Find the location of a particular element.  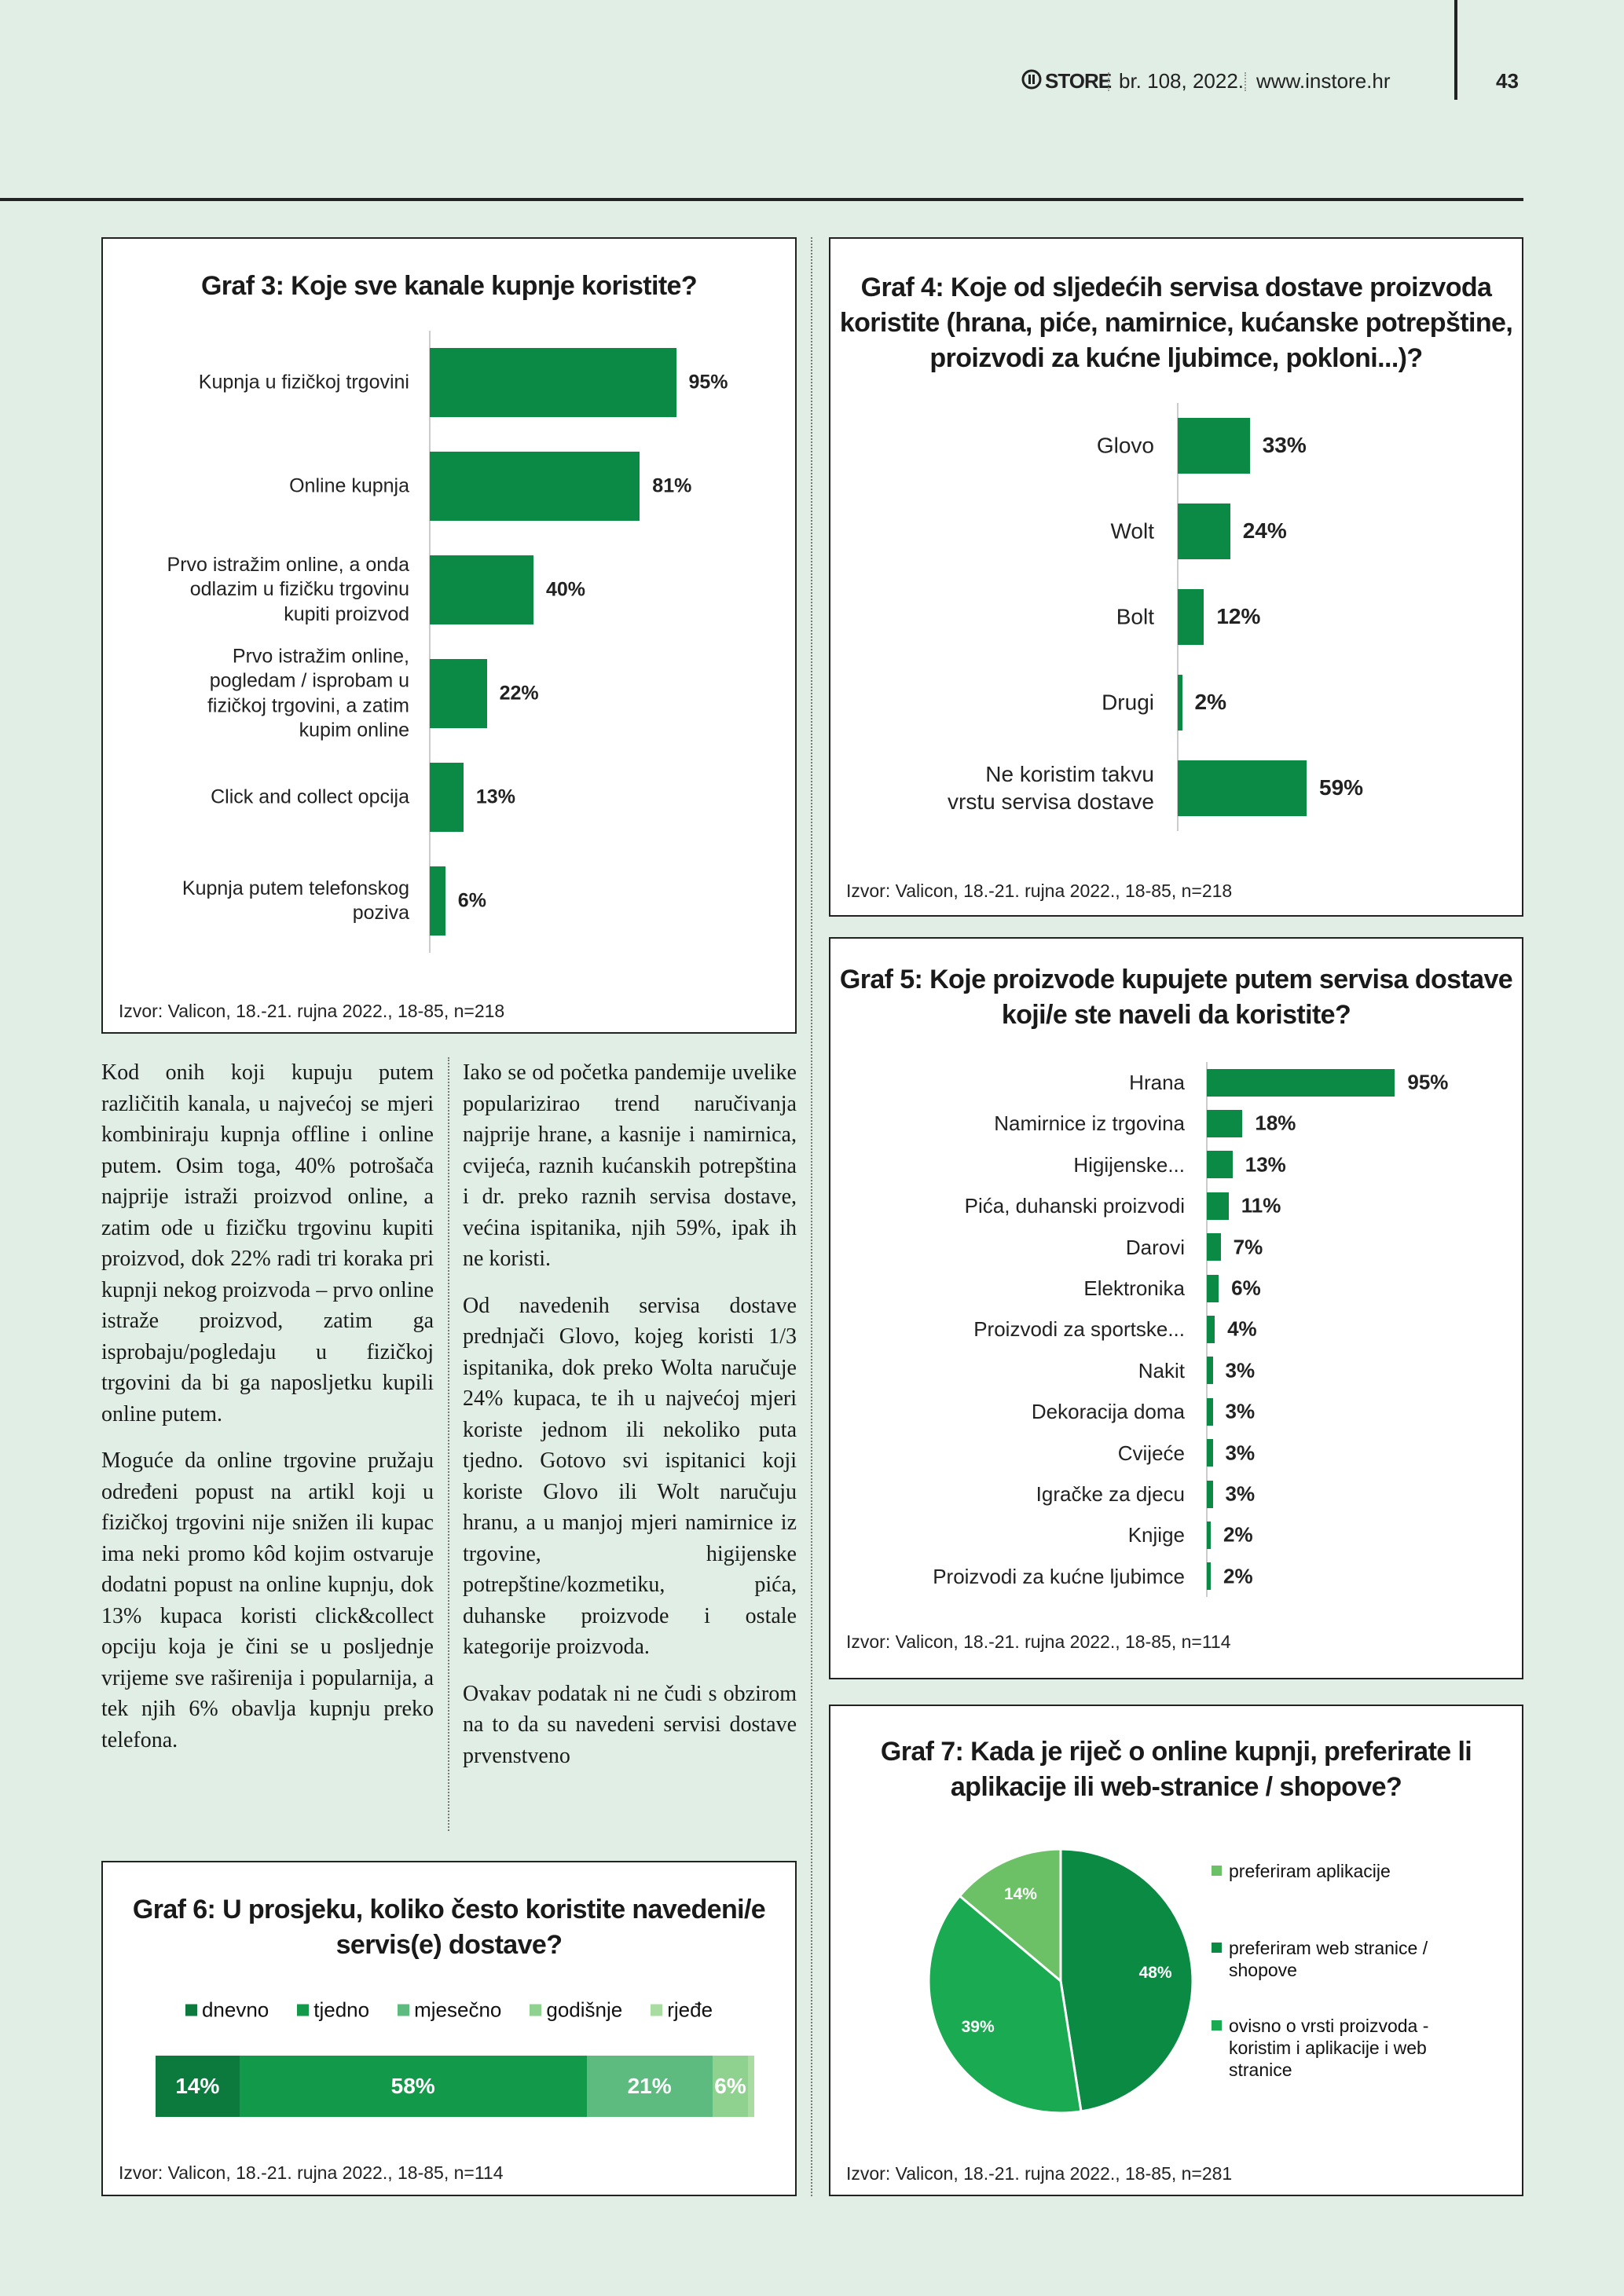

value-label: 14% is located at coordinates (198, 2086).